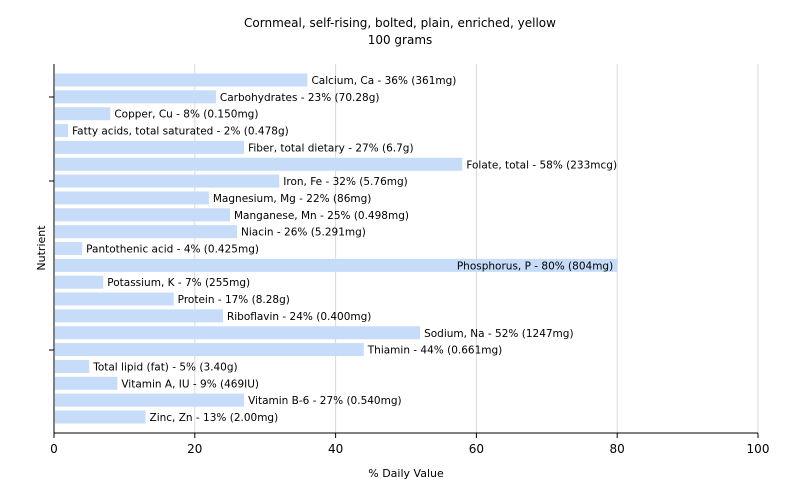 This screenshot has width=800, height=500. Describe the element at coordinates (303, 233) in the screenshot. I see `bar-label: Niacin - 26% (5.291mg)` at that location.